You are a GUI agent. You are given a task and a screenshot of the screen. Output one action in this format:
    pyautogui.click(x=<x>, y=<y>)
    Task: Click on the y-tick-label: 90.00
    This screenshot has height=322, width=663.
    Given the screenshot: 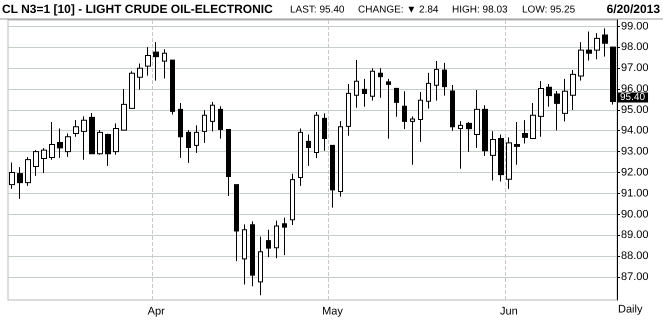 What is the action you would take?
    pyautogui.click(x=635, y=214)
    